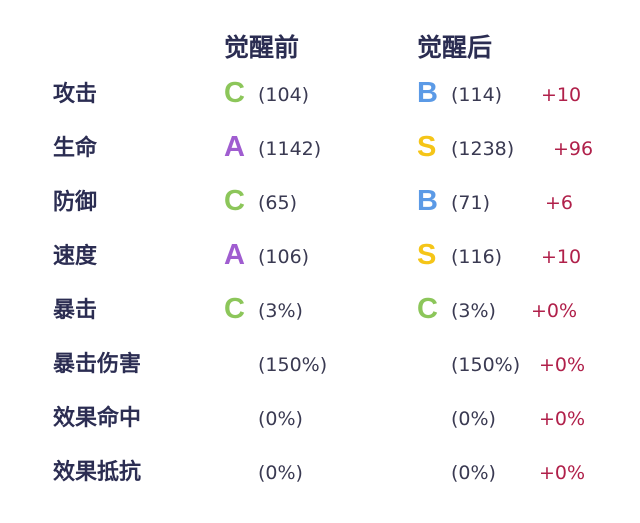  What do you see at coordinates (573, 149) in the screenshot?
I see `diff-value: +96` at bounding box center [573, 149].